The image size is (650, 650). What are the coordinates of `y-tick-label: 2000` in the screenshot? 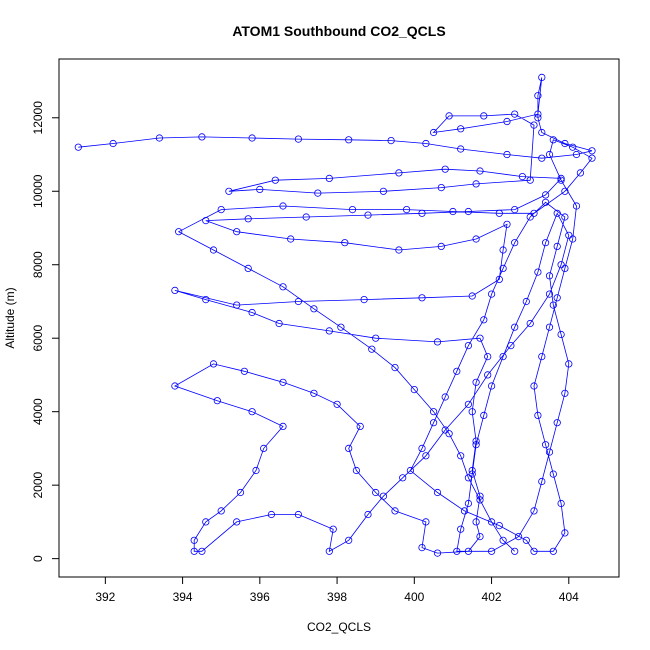 It's located at (38, 484).